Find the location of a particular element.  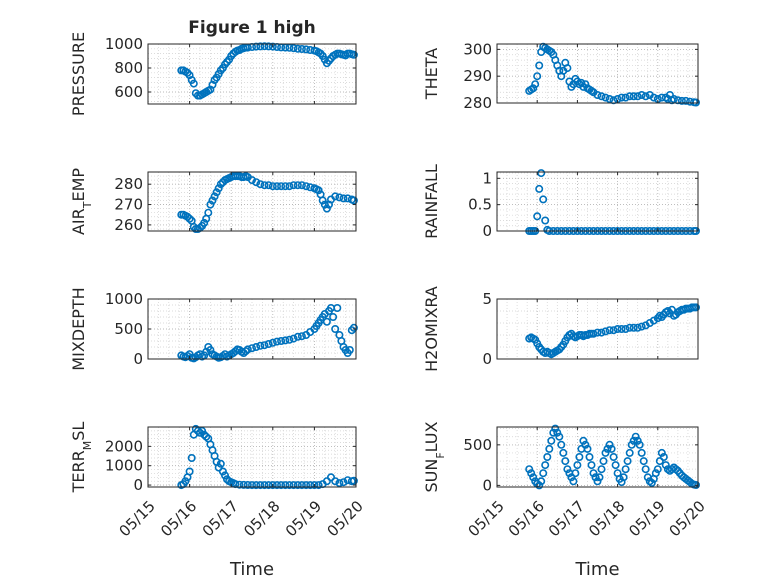

x-tick-label: 05/19 is located at coordinates (303, 518).